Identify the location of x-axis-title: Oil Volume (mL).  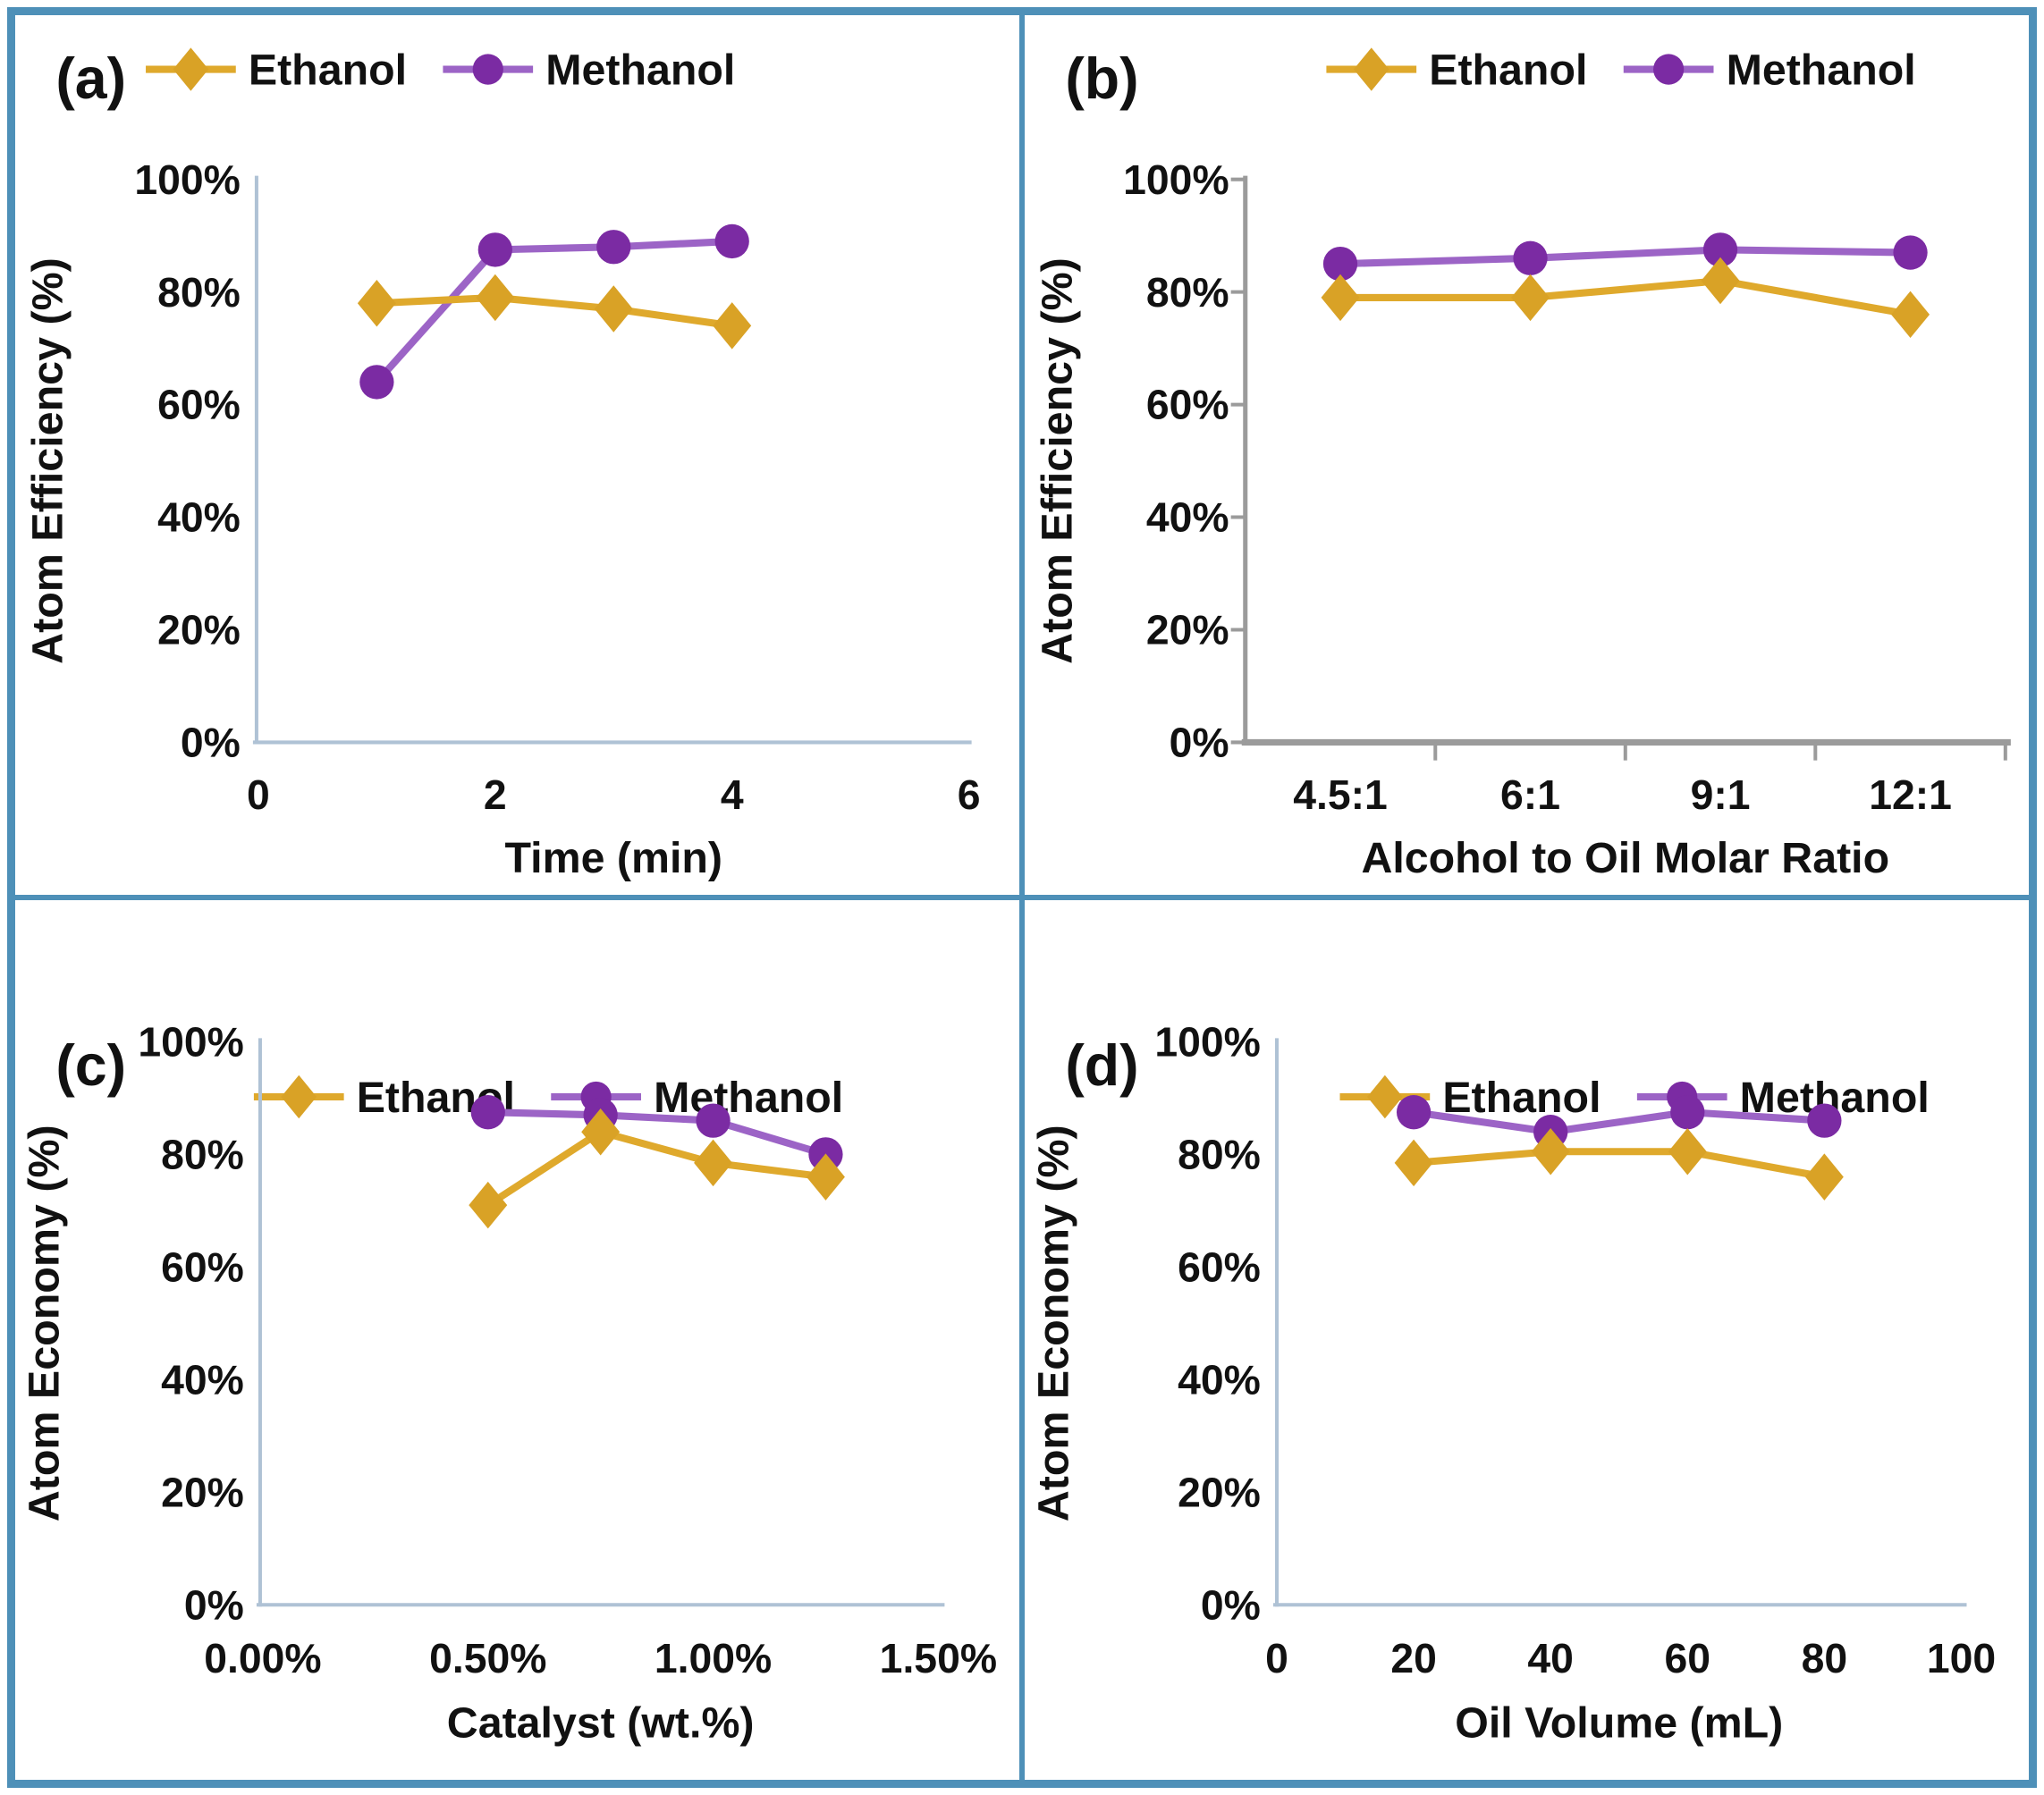
(1619, 1723).